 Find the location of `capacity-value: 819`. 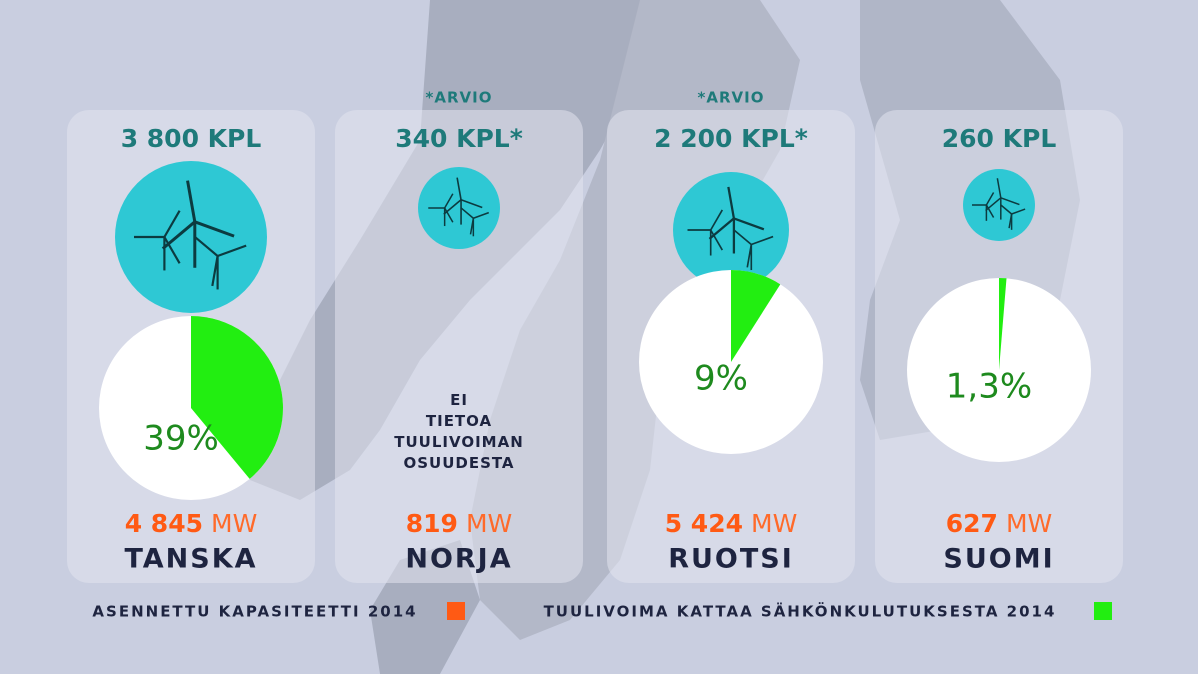

capacity-value: 819 is located at coordinates (432, 523).